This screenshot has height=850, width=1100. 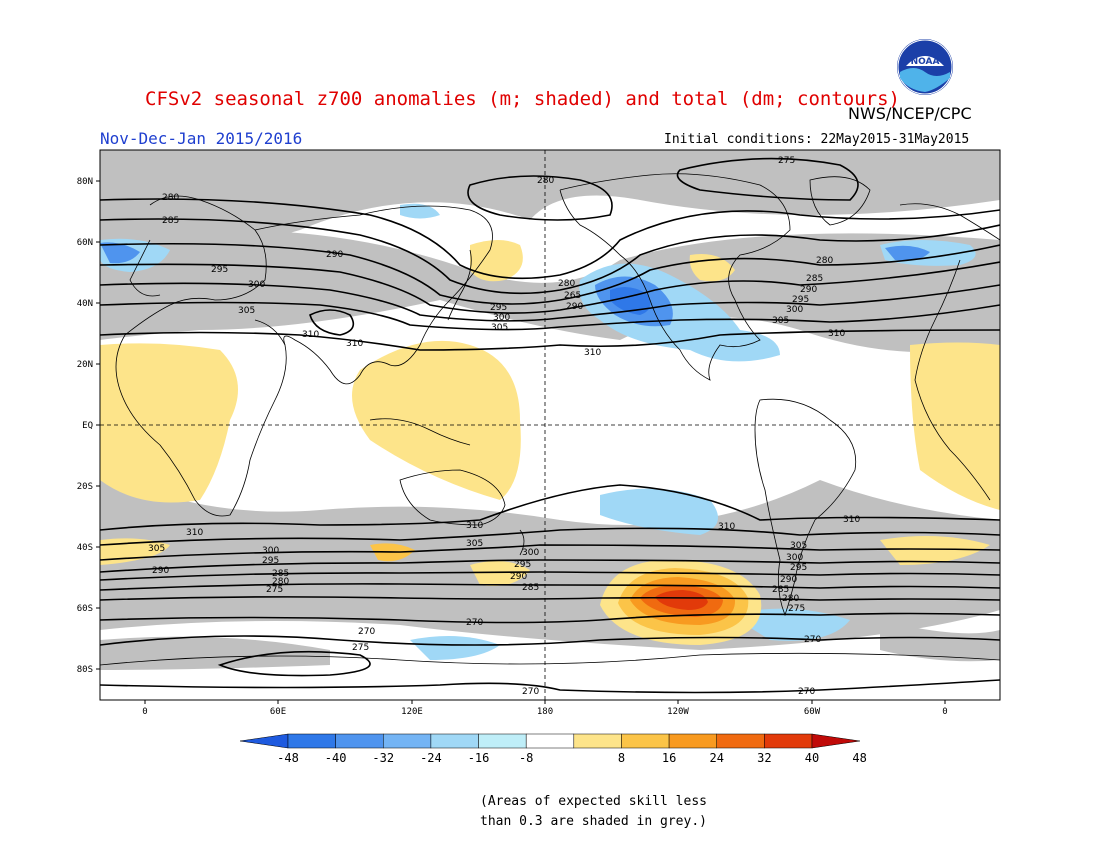 What do you see at coordinates (817, 139) in the screenshot?
I see `initial-conditions: Initial conditions: 22May2015-31May2015` at bounding box center [817, 139].